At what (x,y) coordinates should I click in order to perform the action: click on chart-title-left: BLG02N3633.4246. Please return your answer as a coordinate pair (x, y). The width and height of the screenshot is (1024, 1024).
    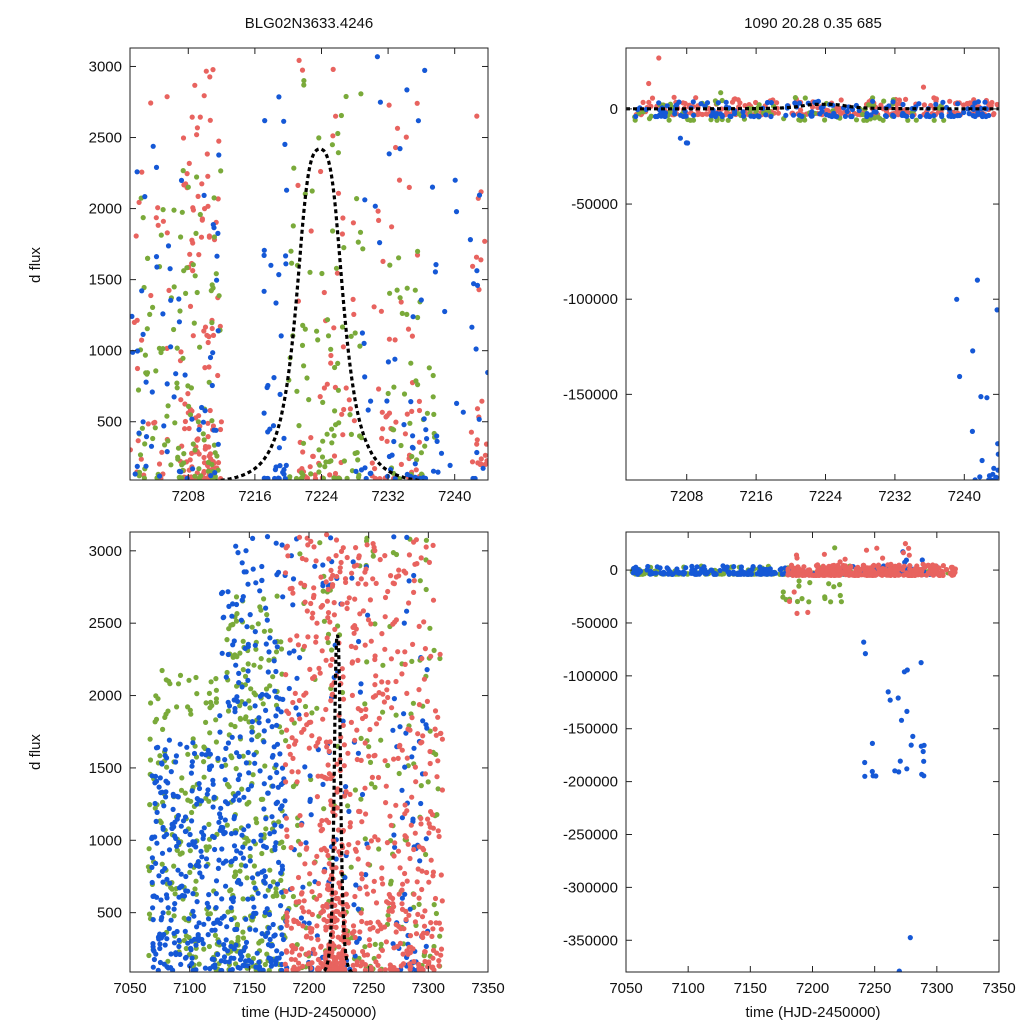
    Looking at the image, I should click on (309, 23).